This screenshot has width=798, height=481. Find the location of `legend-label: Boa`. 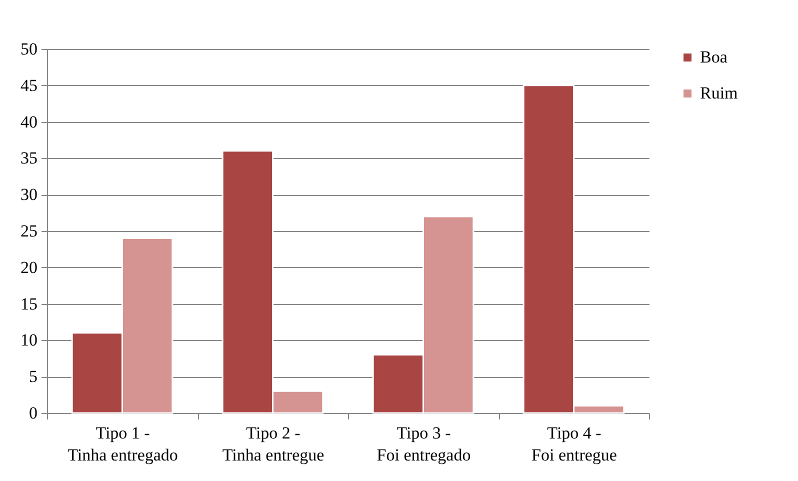

legend-label: Boa is located at coordinates (714, 57).